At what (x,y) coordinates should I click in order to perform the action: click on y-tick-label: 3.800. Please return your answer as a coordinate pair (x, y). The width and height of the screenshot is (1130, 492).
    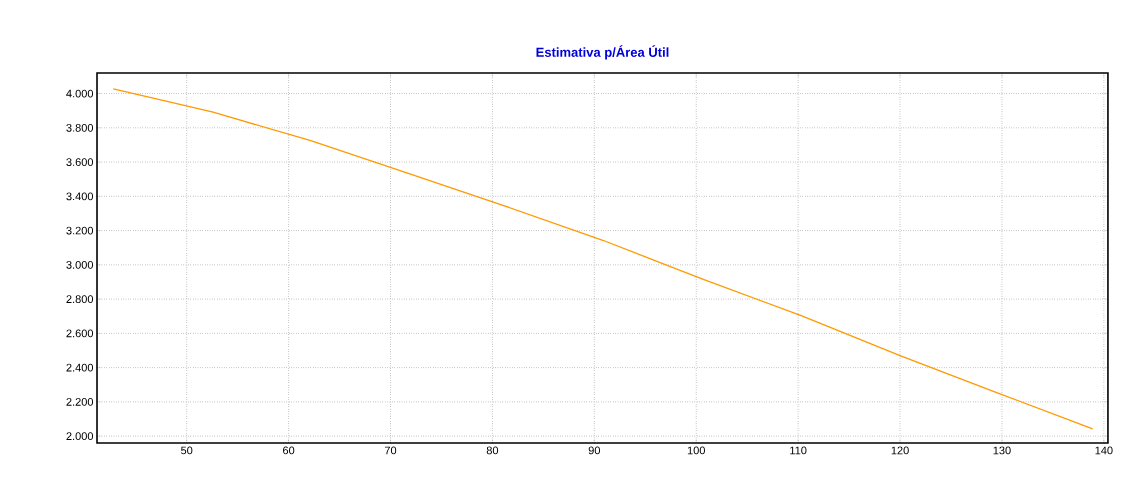
    Looking at the image, I should click on (80, 127).